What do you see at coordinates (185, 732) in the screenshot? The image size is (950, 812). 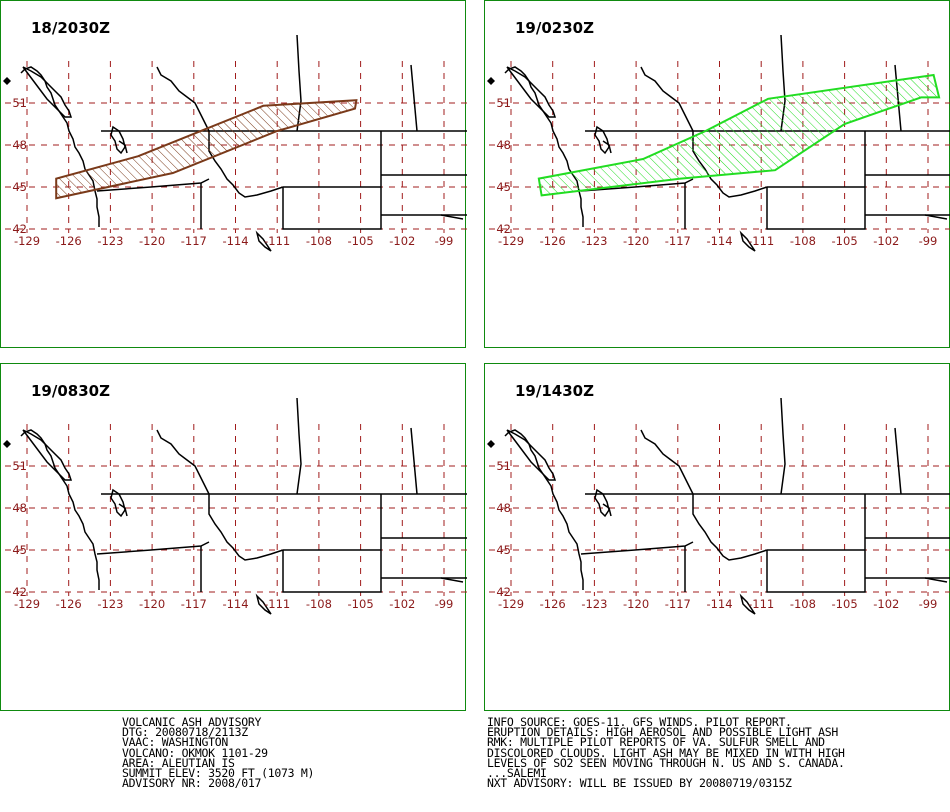 I see `advisory-line: DTG: 20080718/2113Z` at bounding box center [185, 732].